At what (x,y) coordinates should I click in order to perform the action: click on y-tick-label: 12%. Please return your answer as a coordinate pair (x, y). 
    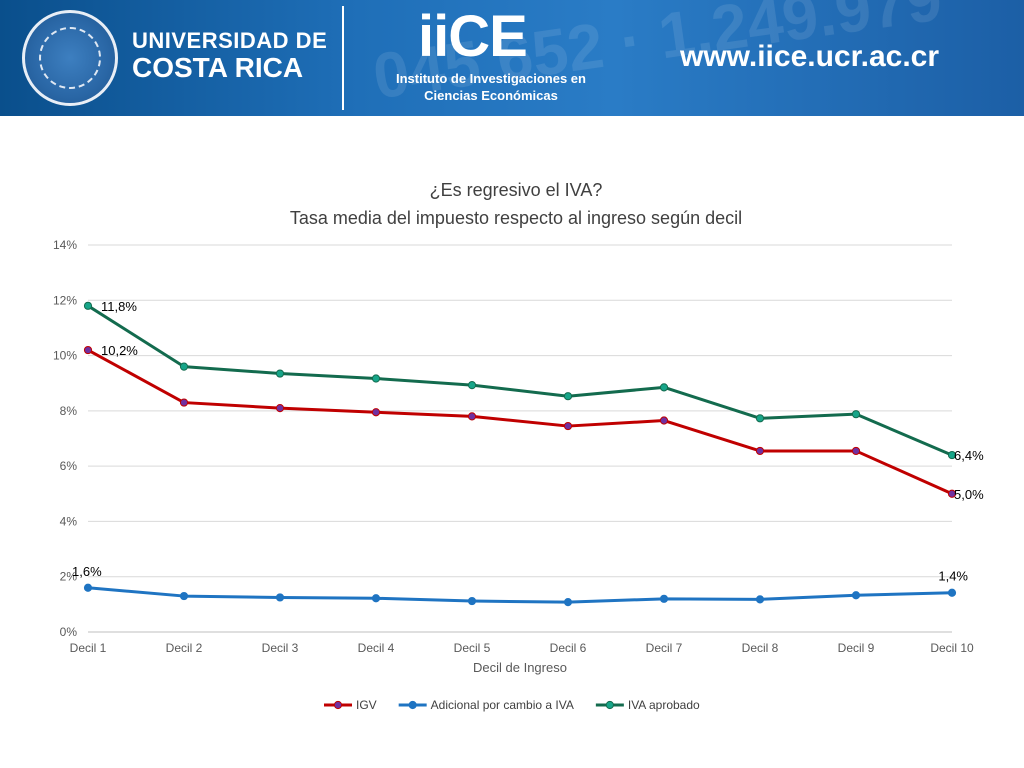
    Looking at the image, I should click on (65, 300).